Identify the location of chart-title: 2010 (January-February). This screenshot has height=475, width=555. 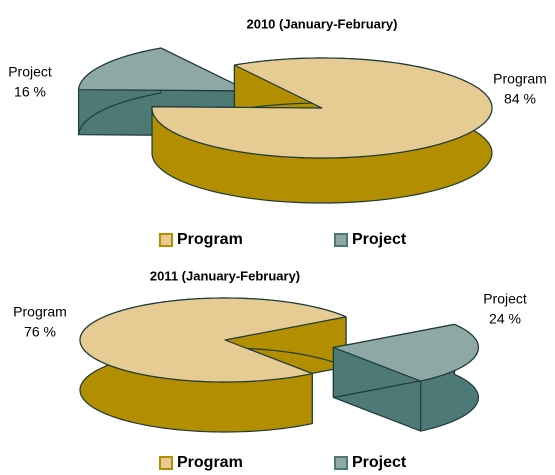
(321, 23).